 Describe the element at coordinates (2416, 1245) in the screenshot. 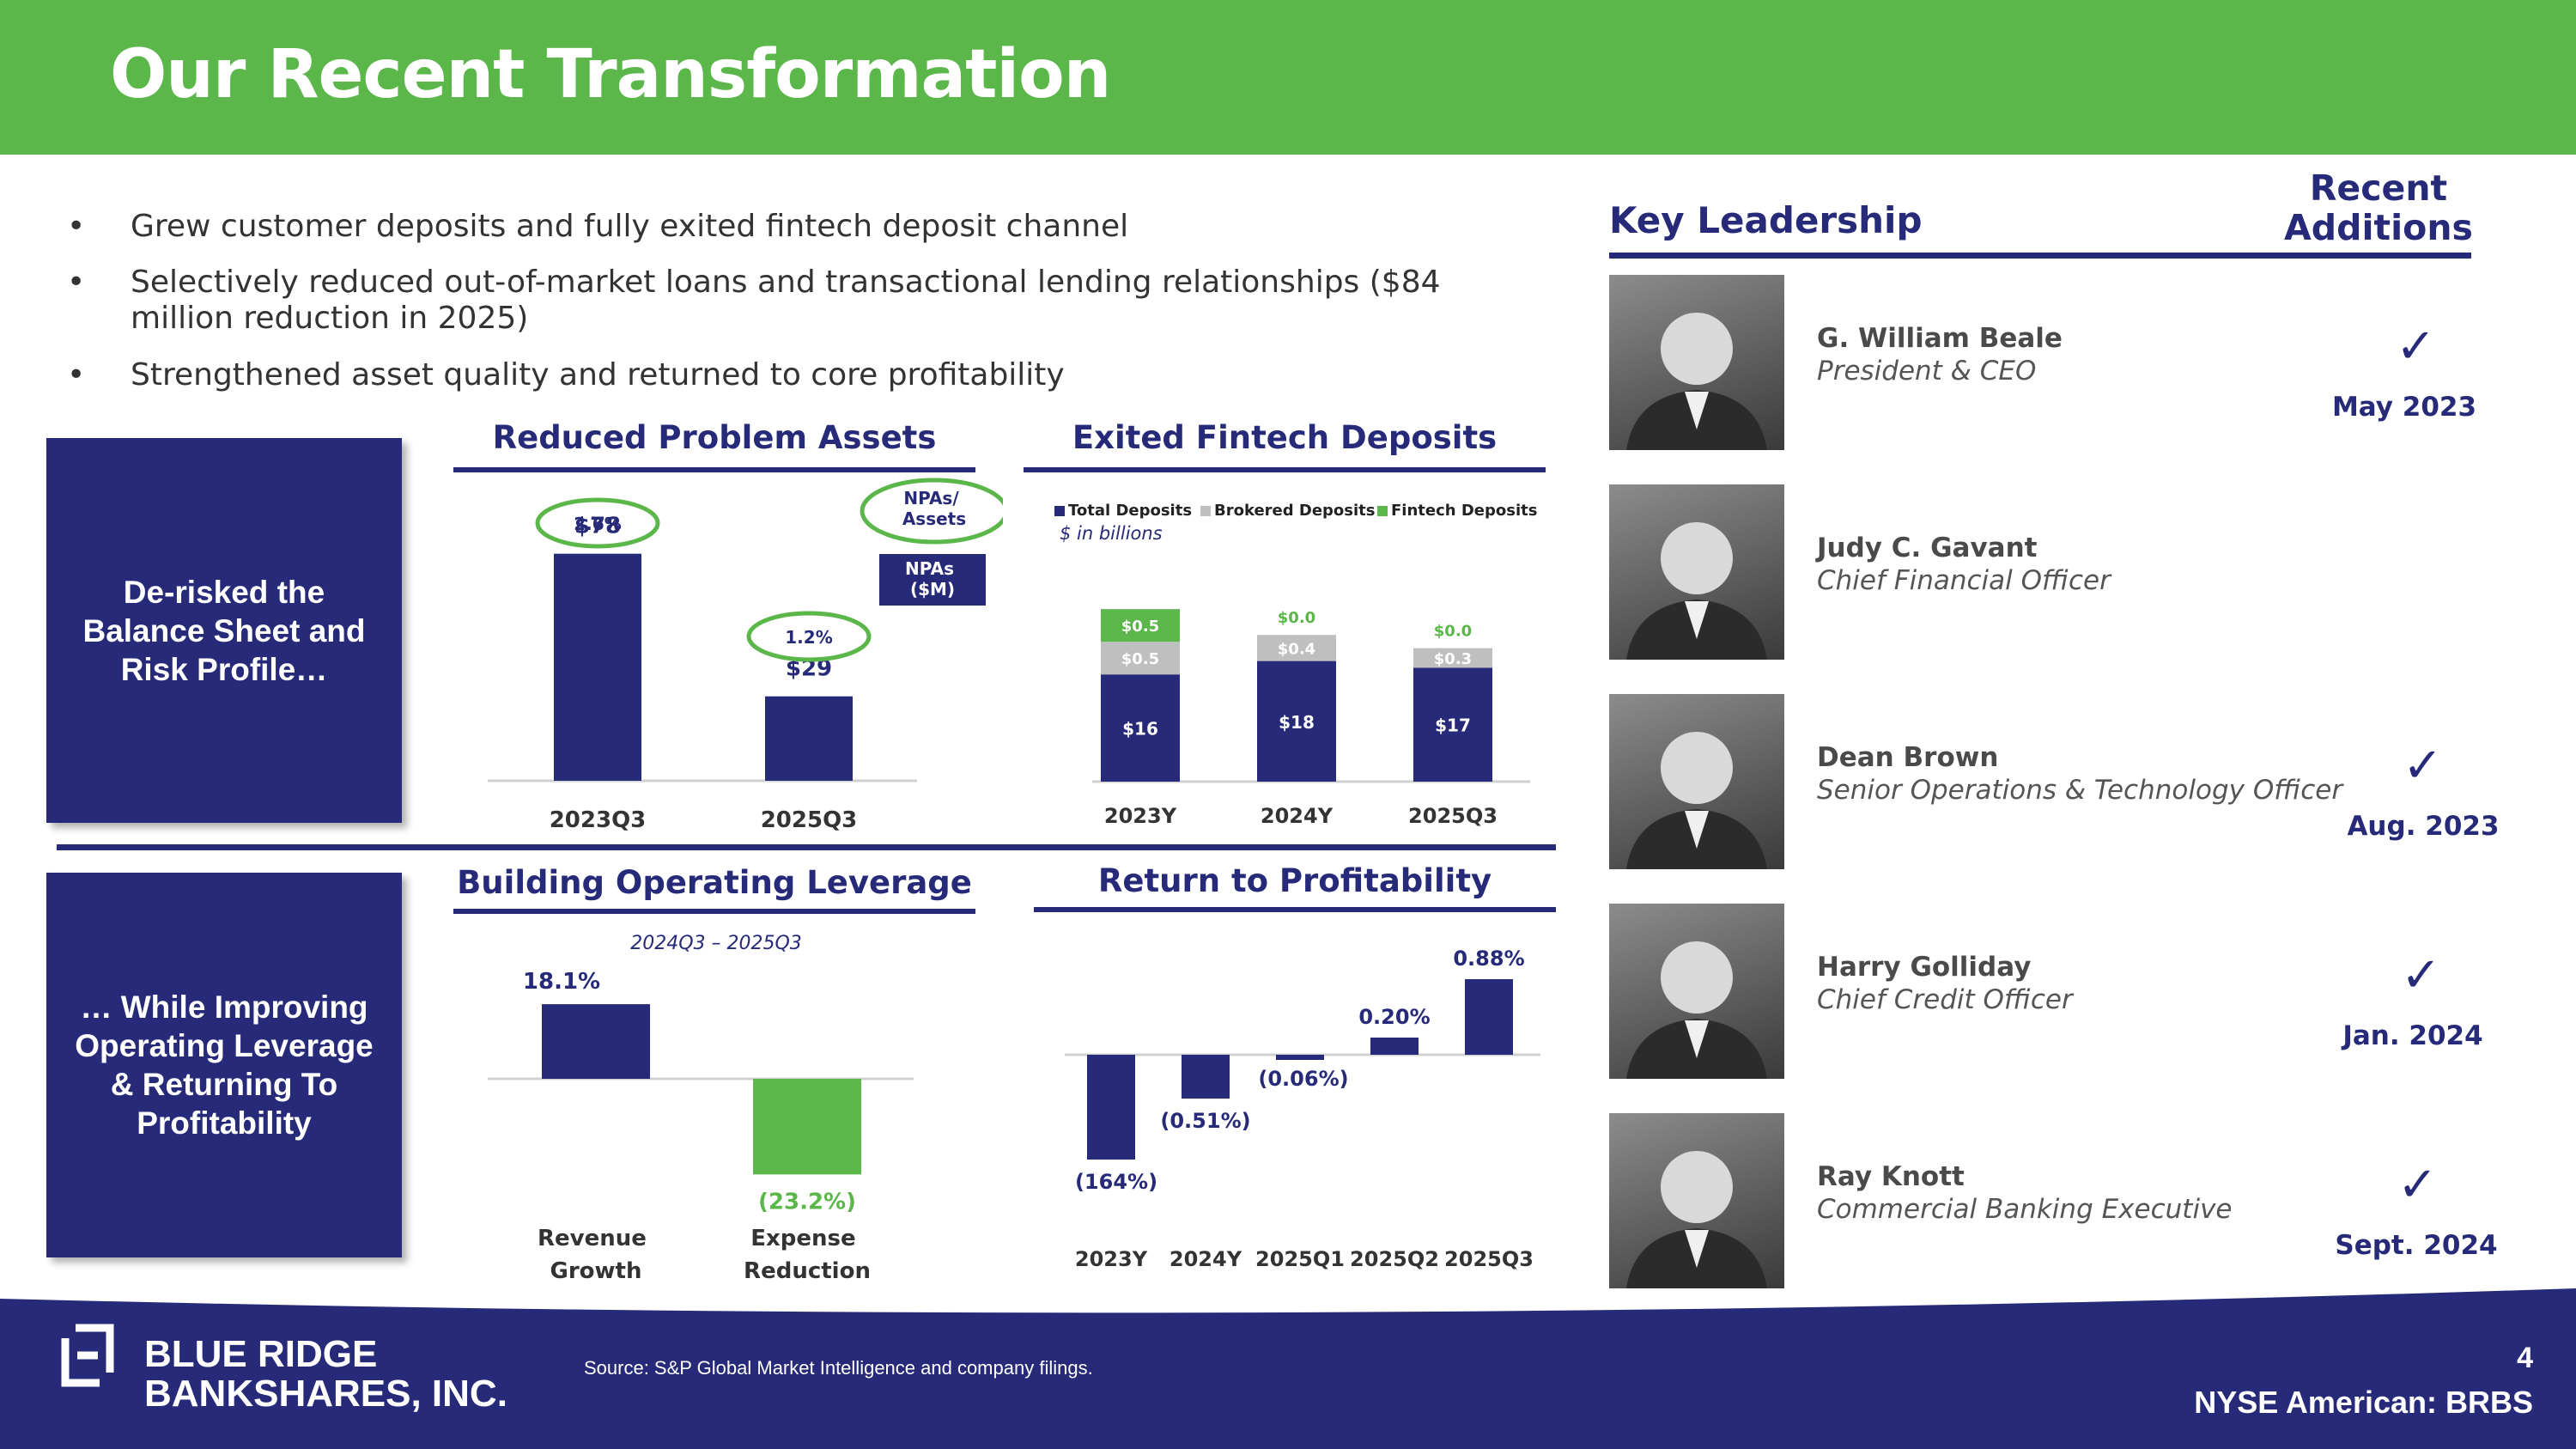

I see `added-date: Sept. 2024` at that location.